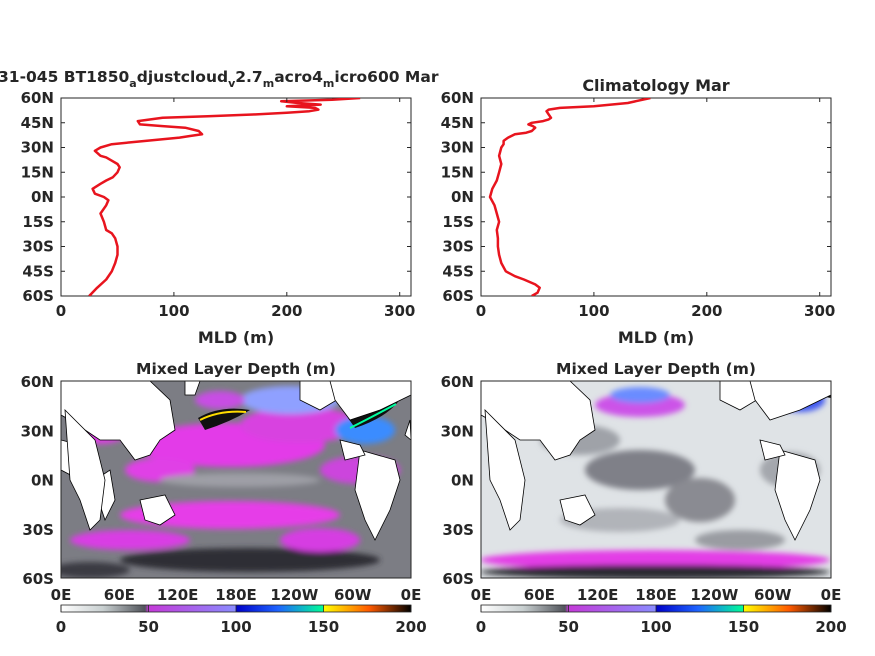 The width and height of the screenshot is (875, 656). What do you see at coordinates (236, 369) in the screenshot?
I see `panel-title-map-model: Mixed Layer Depth (m)` at bounding box center [236, 369].